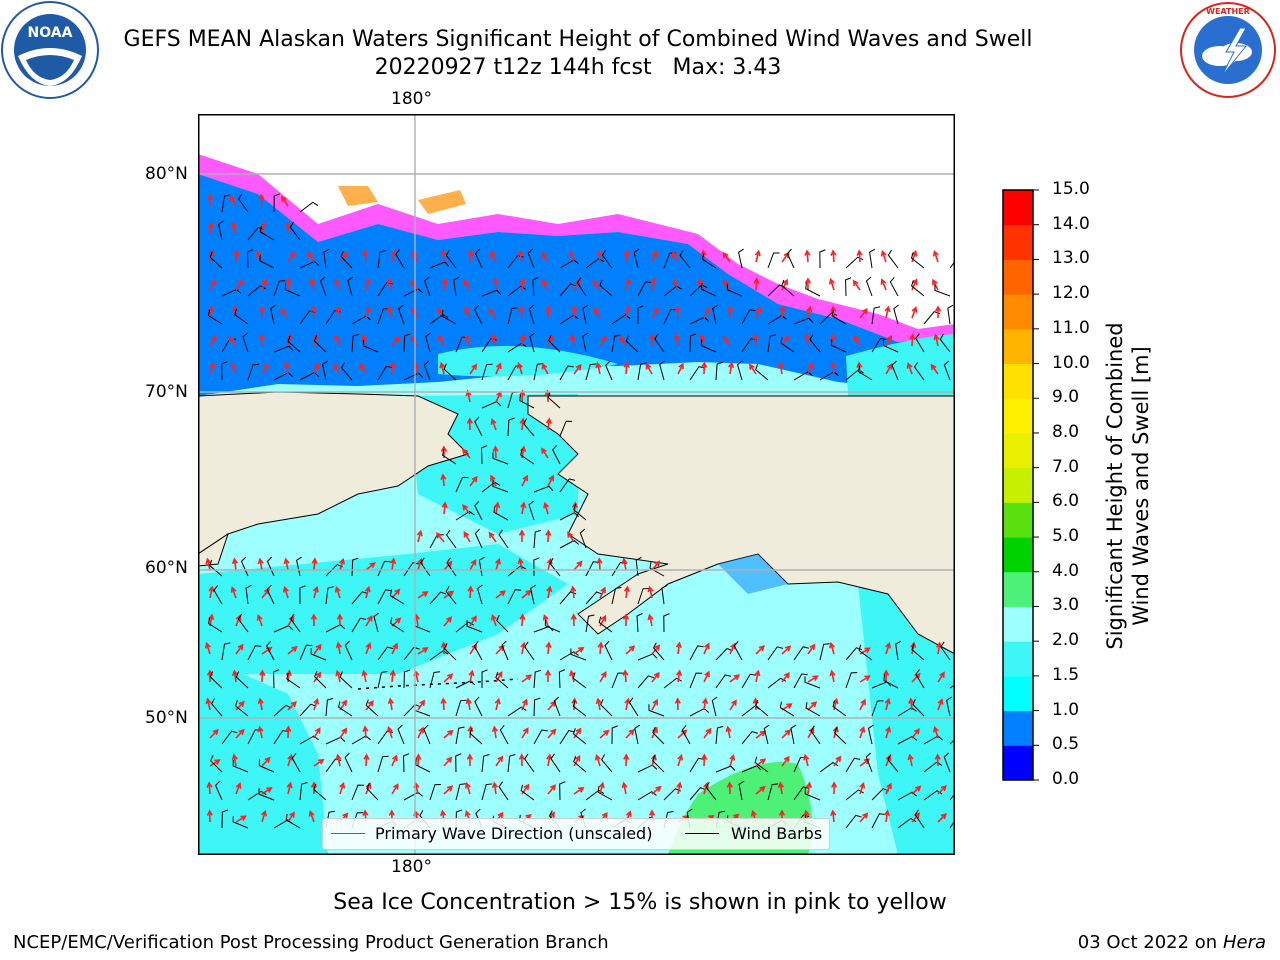 Image resolution: width=1280 pixels, height=960 pixels. What do you see at coordinates (1066, 779) in the screenshot?
I see `colorbar-tick-label: 0.0` at bounding box center [1066, 779].